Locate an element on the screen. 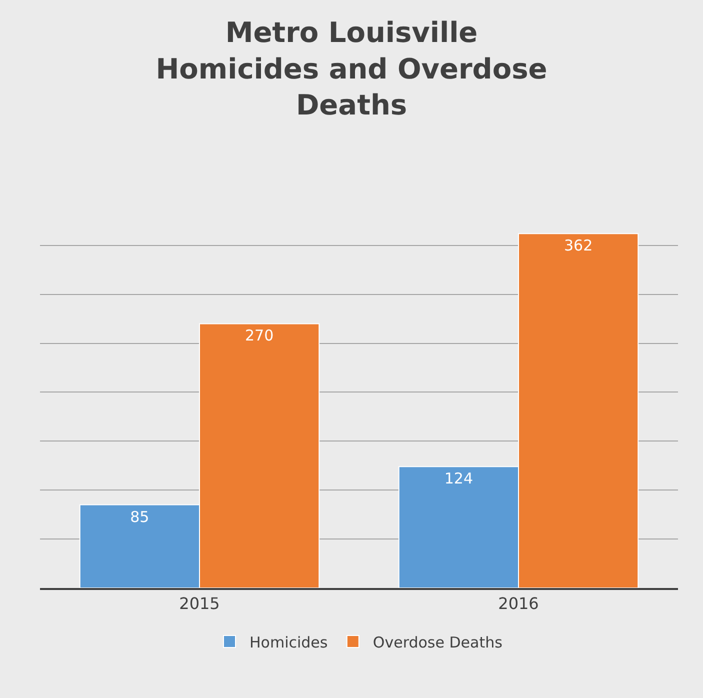 Image resolution: width=703 pixels, height=698 pixels. x-tick-label: 2015 is located at coordinates (199, 604).